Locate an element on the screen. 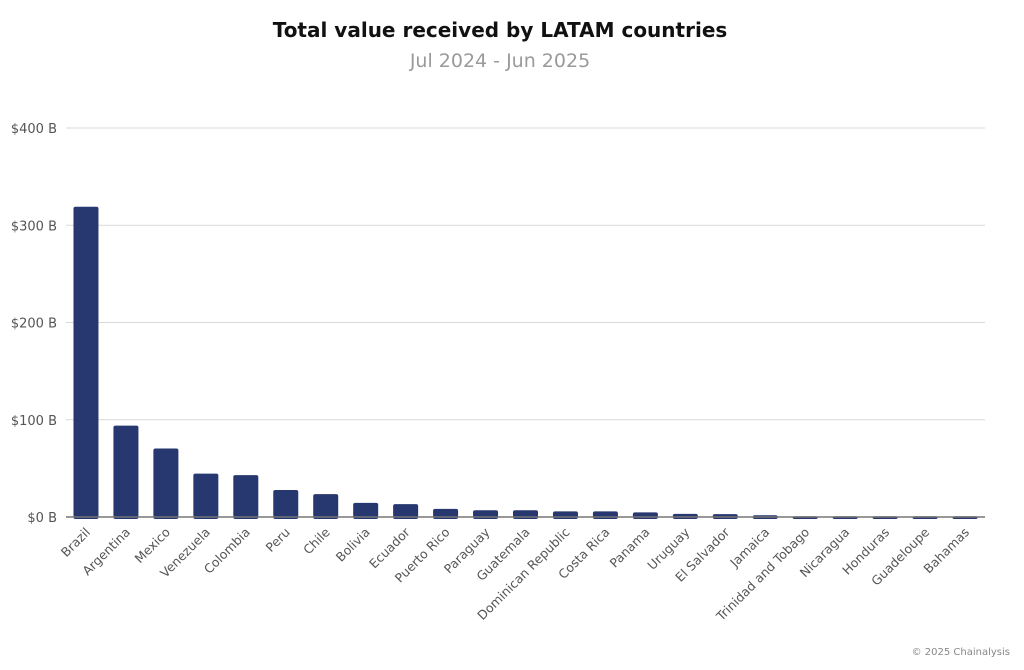 The height and width of the screenshot is (670, 1024). x-tick-label: Peru is located at coordinates (278, 540).